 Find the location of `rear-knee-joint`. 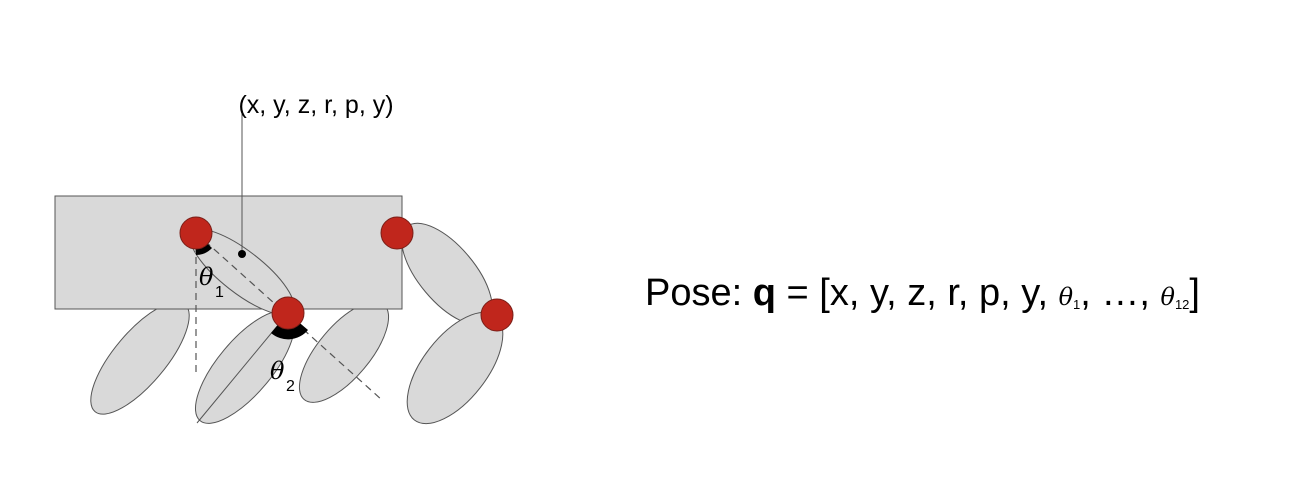

rear-knee-joint is located at coordinates (497, 315).